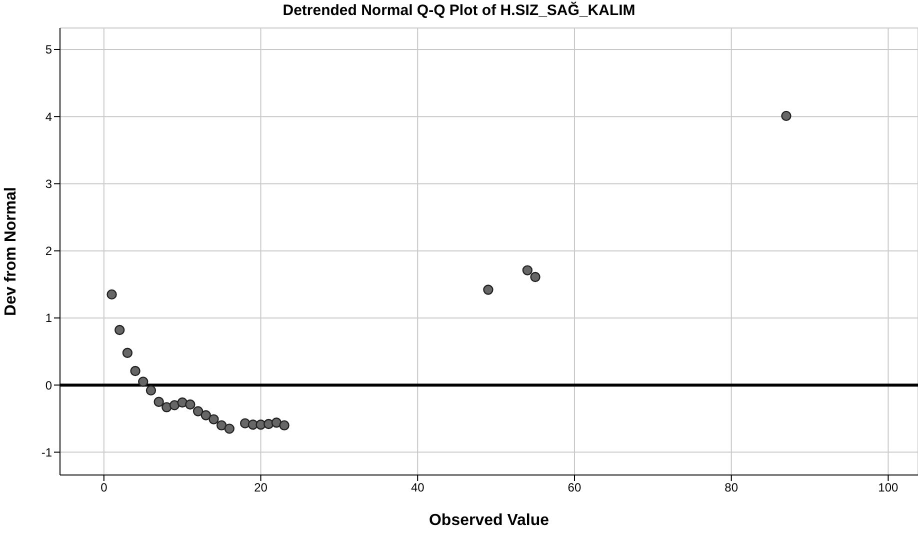  I want to click on y-tick-label: 1, so click(48, 318).